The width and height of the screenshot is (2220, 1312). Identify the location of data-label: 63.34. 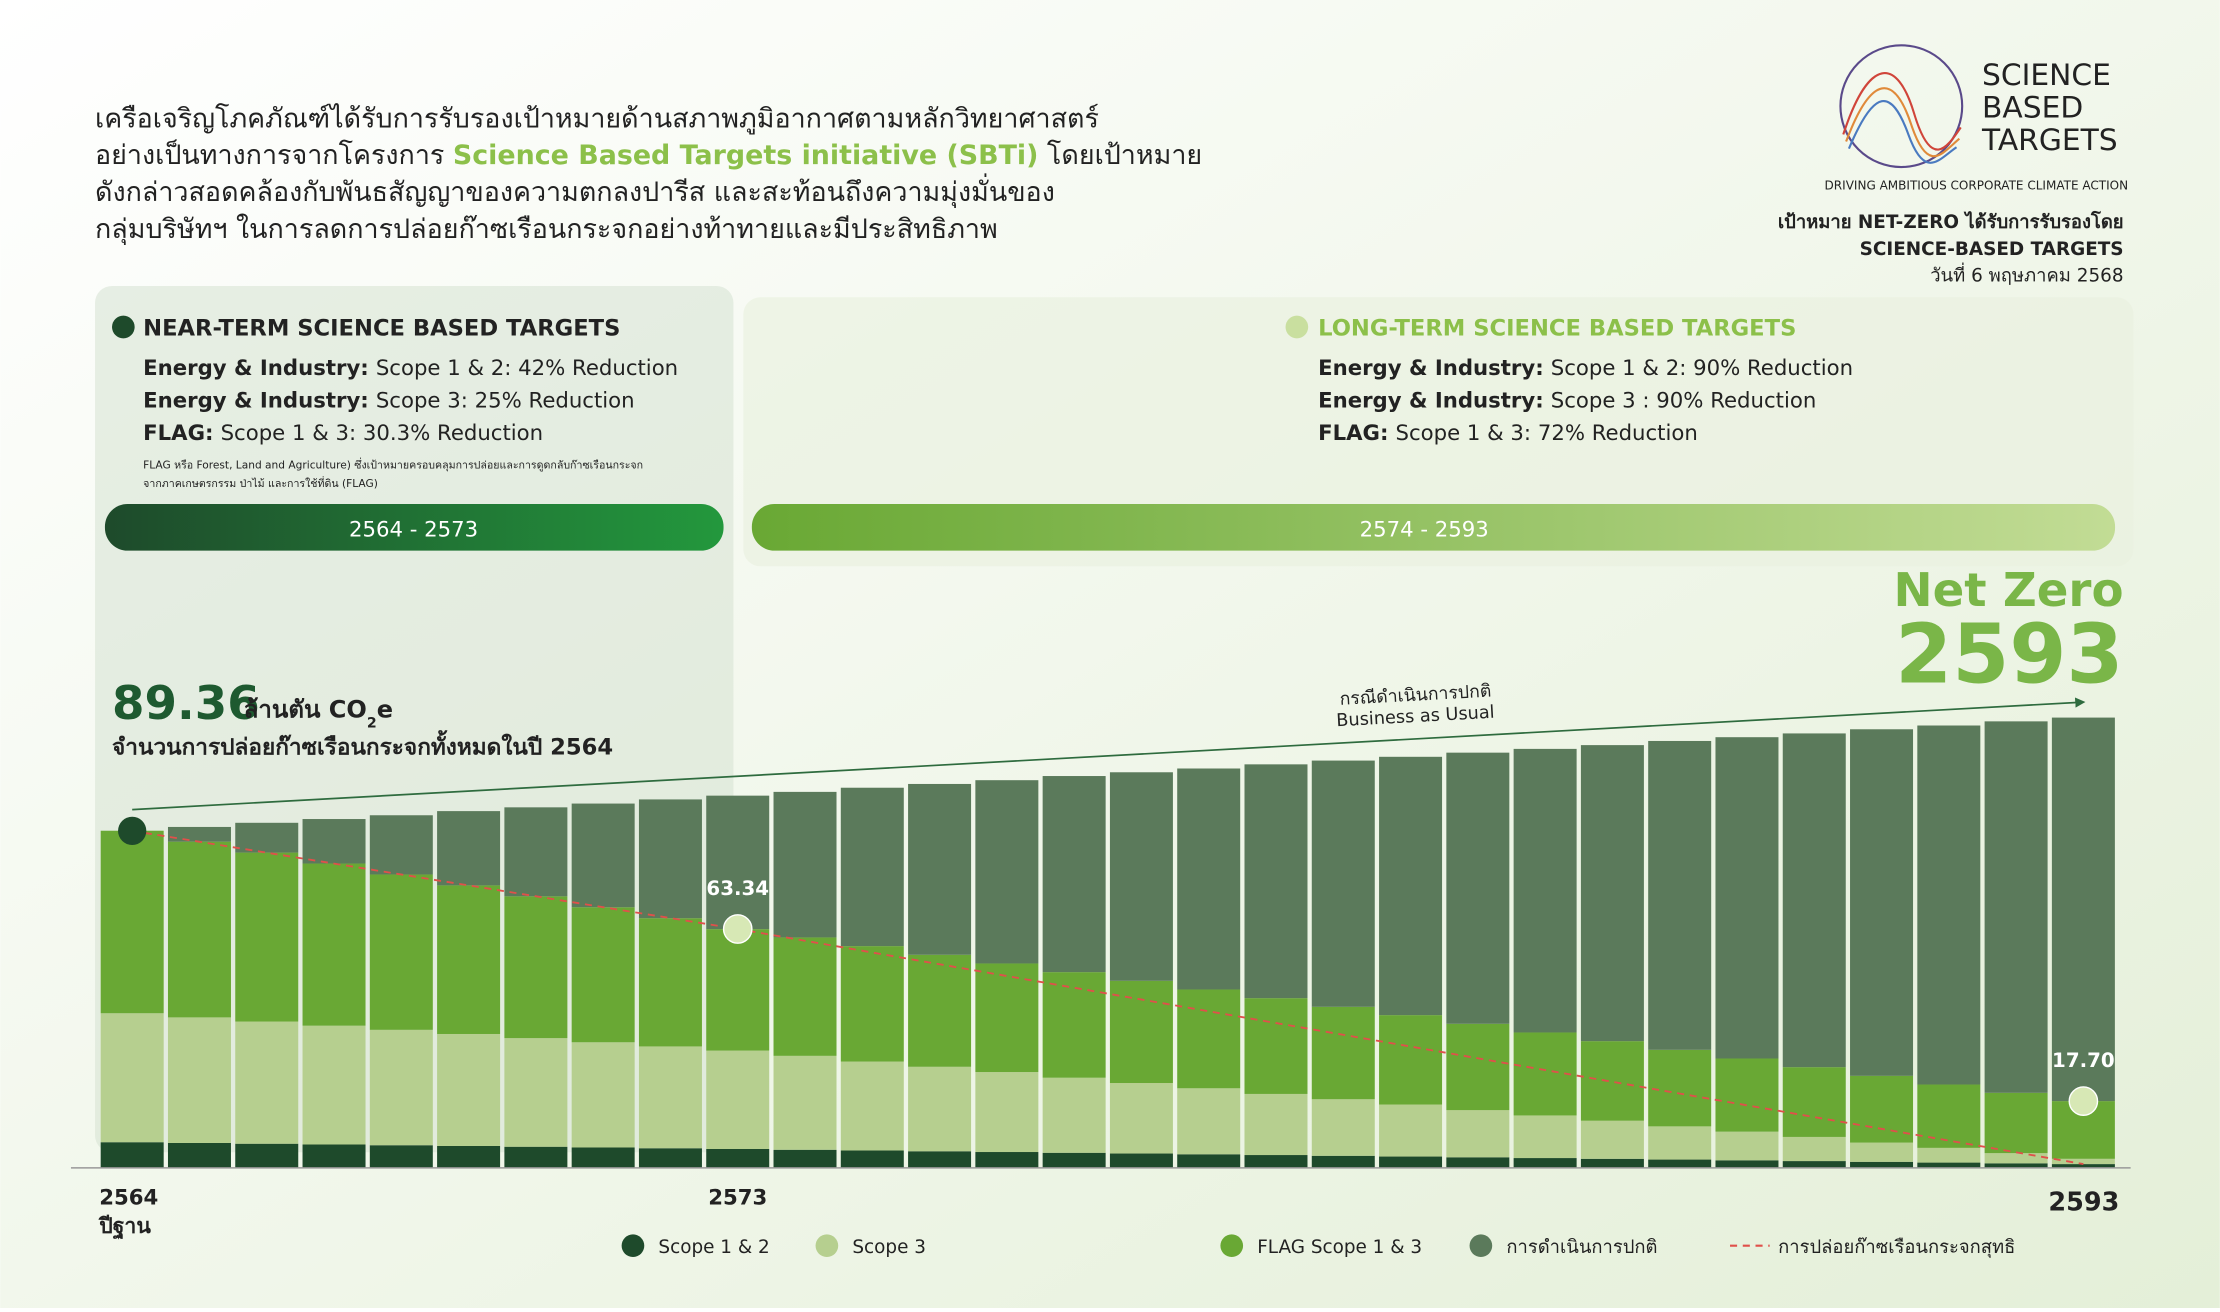
(737, 888).